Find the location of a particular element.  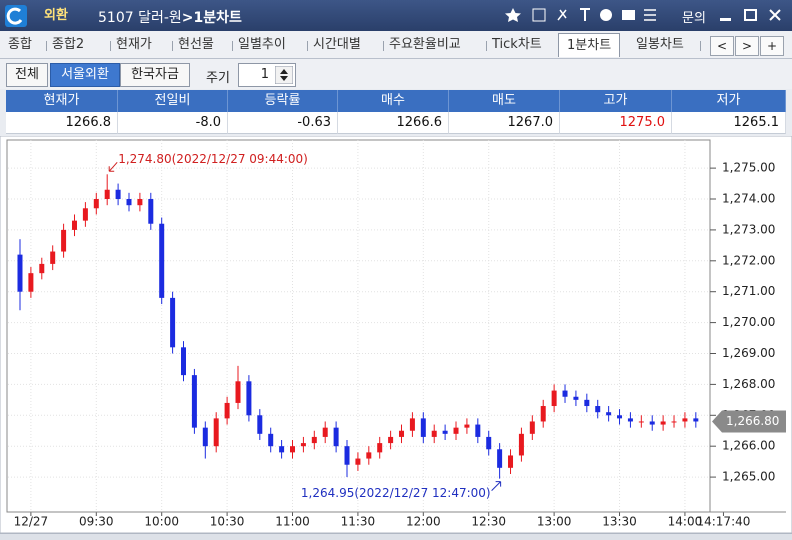

list-icon is located at coordinates (650, 15).